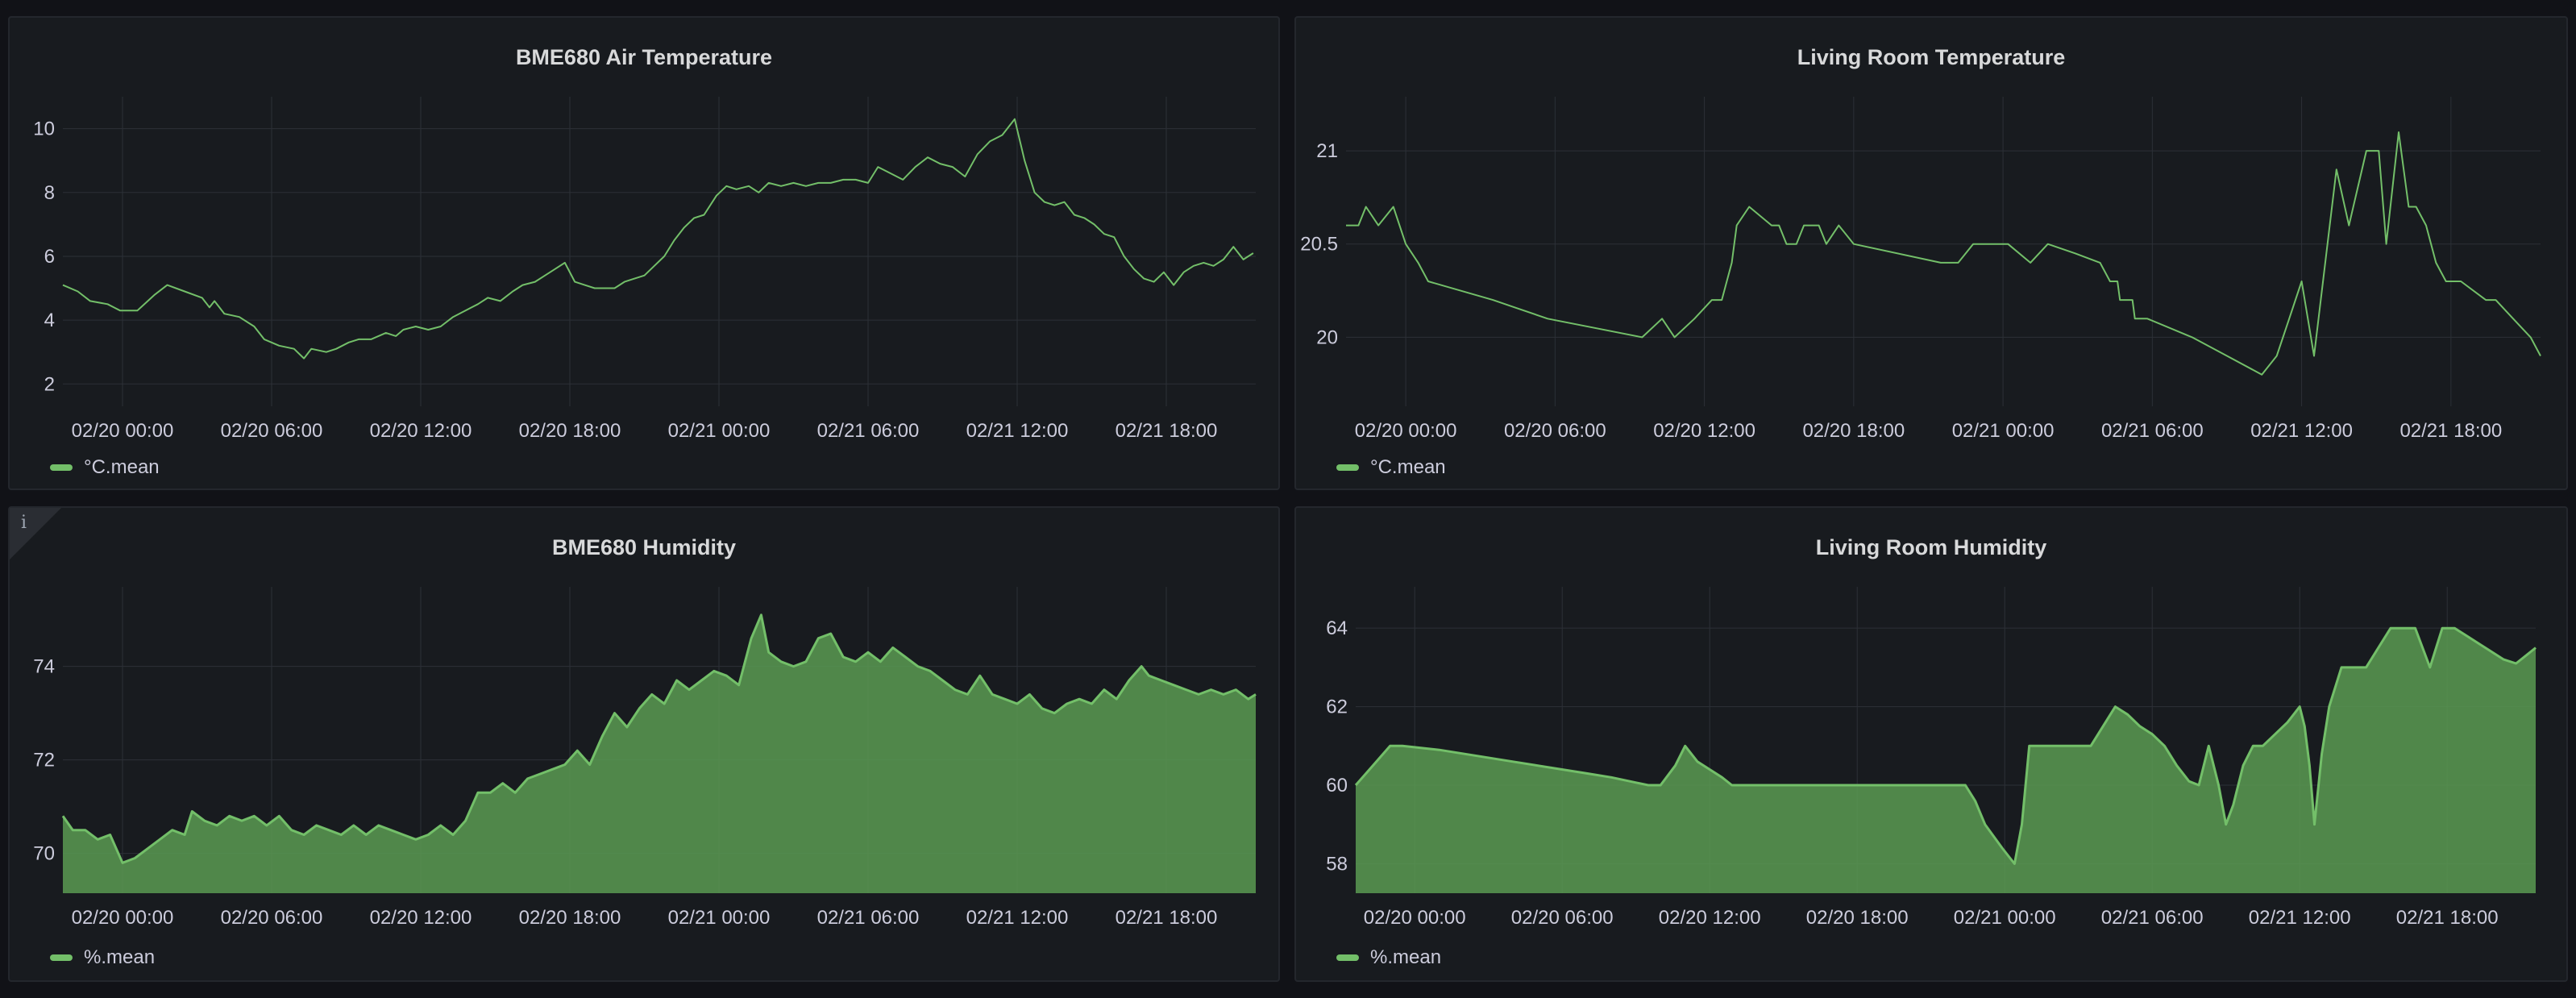  I want to click on y-tick-label: 62, so click(1337, 707).